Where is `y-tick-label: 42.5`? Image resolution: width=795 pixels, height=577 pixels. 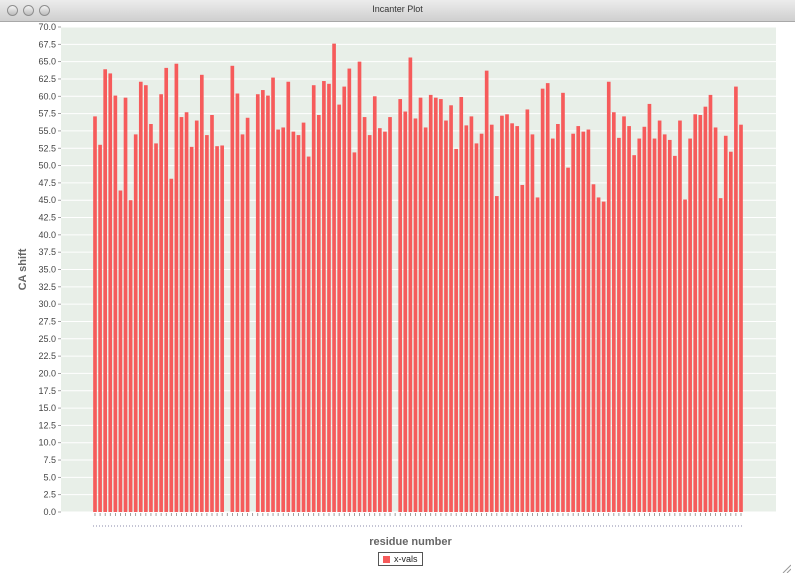
y-tick-label: 42.5 is located at coordinates (47, 218).